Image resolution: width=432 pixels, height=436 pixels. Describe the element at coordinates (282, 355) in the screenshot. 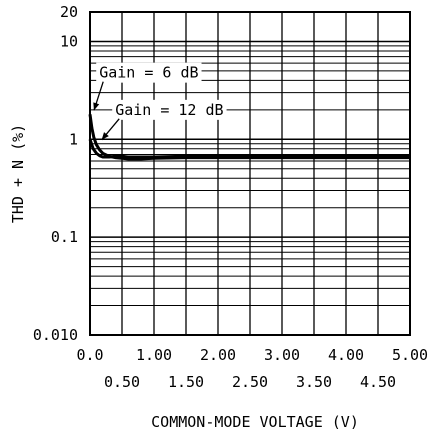

I see `x-tick-label: 3.00` at that location.